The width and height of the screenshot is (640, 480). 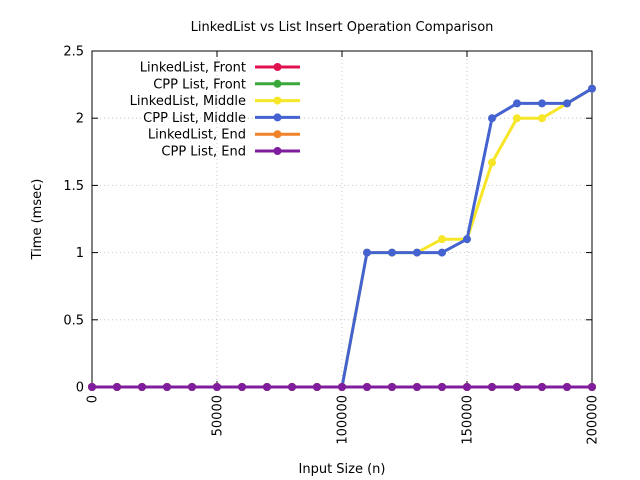 What do you see at coordinates (80, 388) in the screenshot?
I see `y-tick-label: 0` at bounding box center [80, 388].